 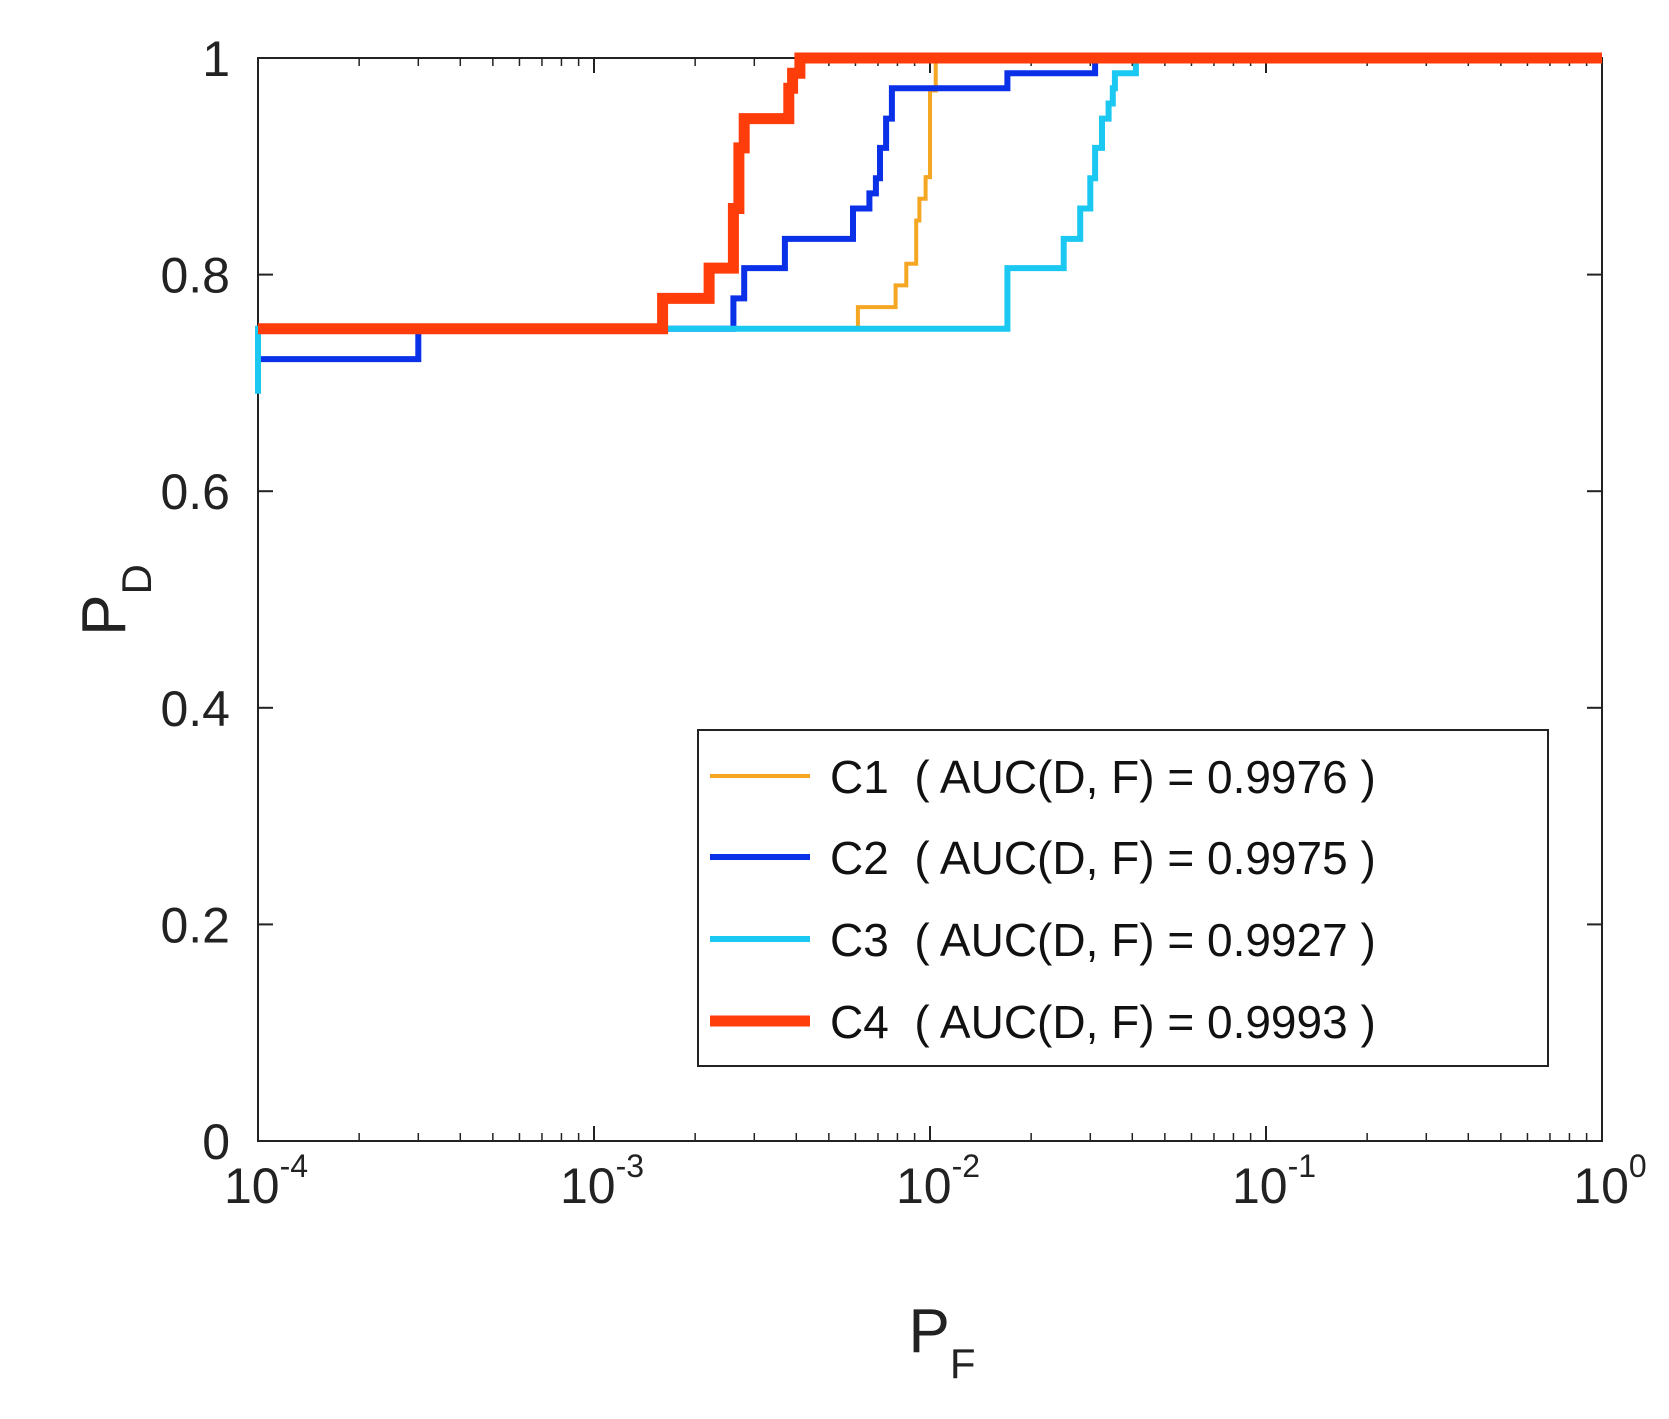 What do you see at coordinates (216, 1142) in the screenshot?
I see `y-tick-label: 0` at bounding box center [216, 1142].